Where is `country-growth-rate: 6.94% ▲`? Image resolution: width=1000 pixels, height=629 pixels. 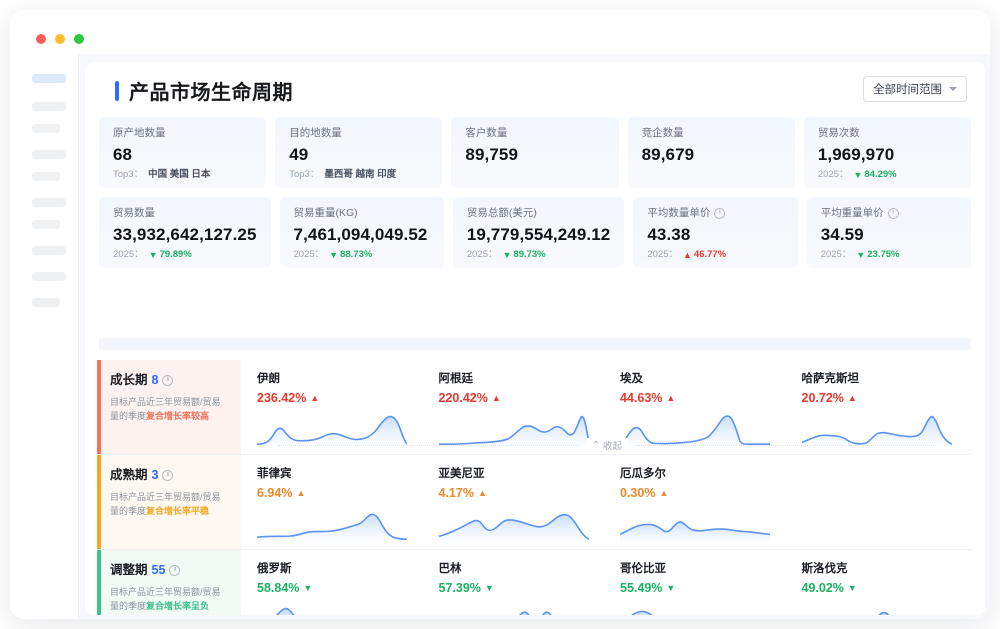
country-growth-rate: 6.94% ▲ is located at coordinates (338, 493).